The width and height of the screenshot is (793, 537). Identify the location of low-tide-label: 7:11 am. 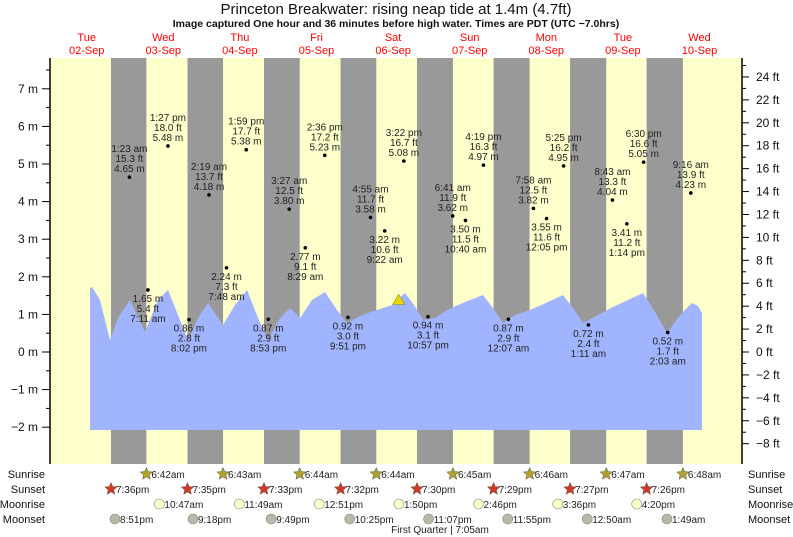
(147, 319).